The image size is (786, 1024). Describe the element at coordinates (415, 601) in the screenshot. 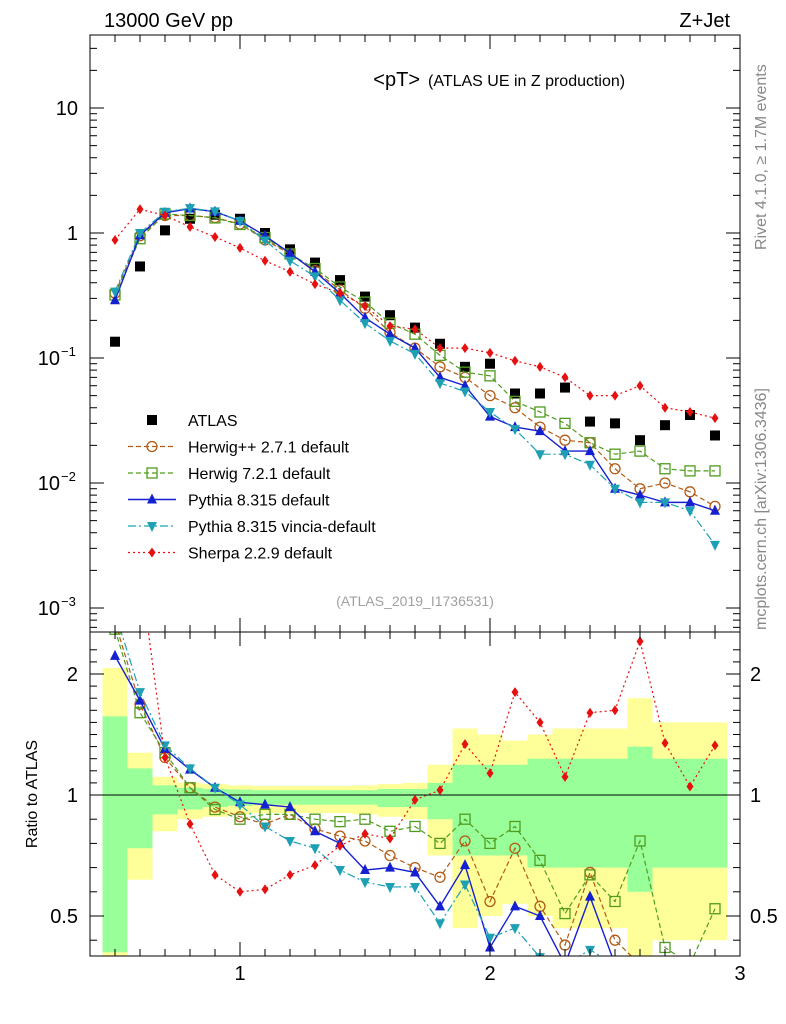

I see `analysis-id-label: (ATLAS_2019_I1736531)` at that location.